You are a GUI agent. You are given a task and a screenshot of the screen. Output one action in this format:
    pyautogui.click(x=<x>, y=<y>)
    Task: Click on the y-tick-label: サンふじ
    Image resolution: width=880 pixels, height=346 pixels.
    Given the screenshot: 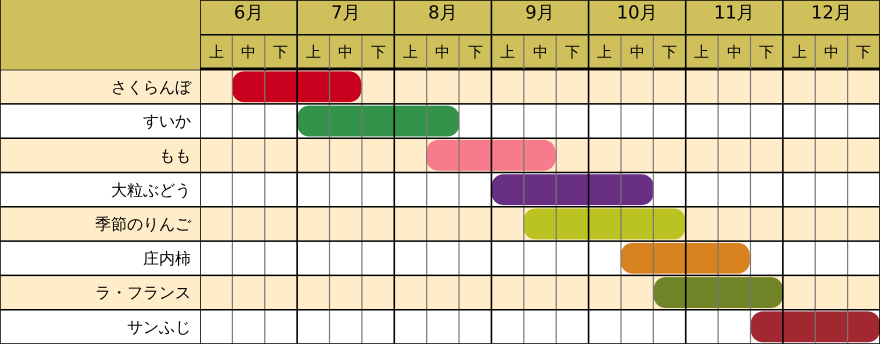 What is the action you would take?
    pyautogui.click(x=159, y=326)
    